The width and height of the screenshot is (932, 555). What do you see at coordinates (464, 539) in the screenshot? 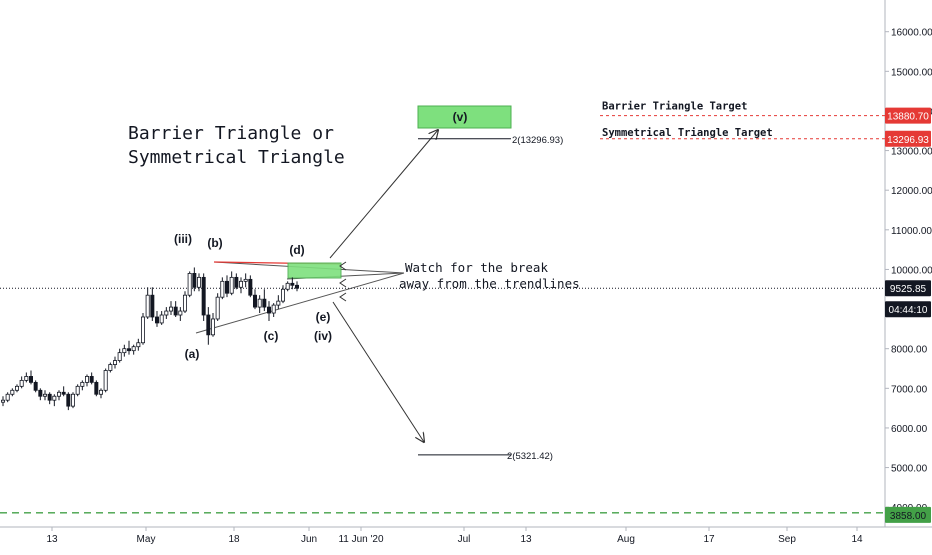
I see `x-tick-label: Jul` at bounding box center [464, 539].